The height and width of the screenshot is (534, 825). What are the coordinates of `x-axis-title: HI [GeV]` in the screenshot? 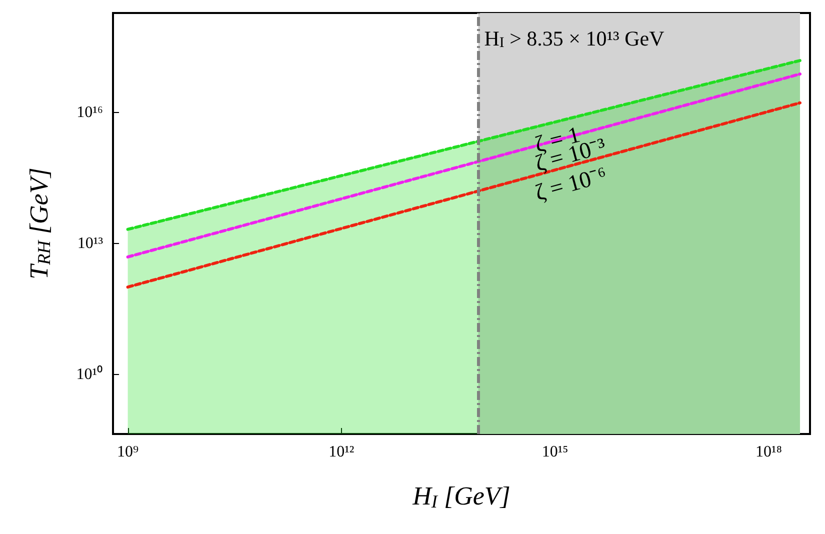 It's located at (461, 497).